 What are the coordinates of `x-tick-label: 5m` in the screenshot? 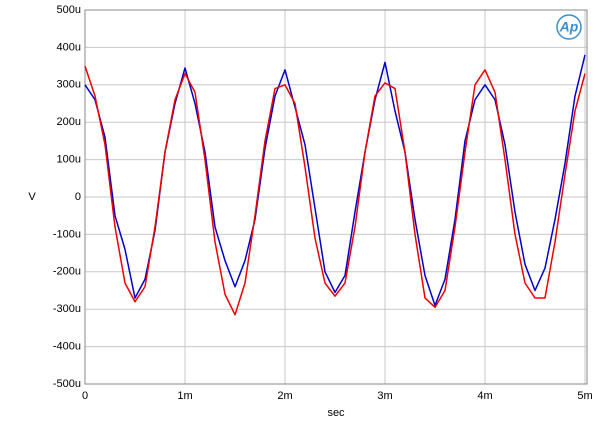 It's located at (584, 396).